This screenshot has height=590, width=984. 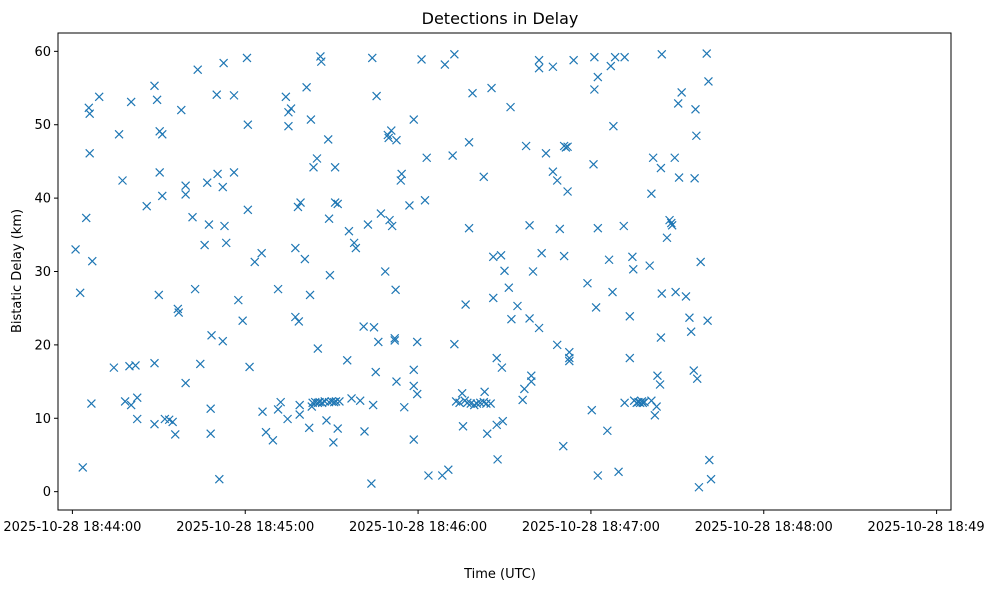 I want to click on y-tick-label-0: 0, so click(x=47, y=492).